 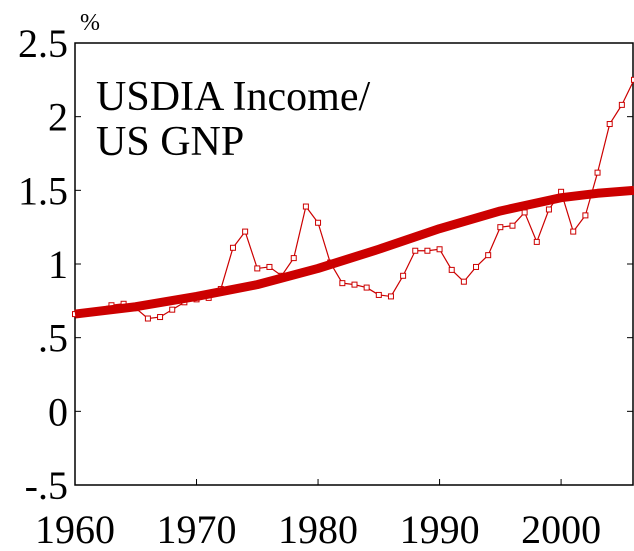 What do you see at coordinates (58, 264) in the screenshot?
I see `y-tick-label: 1` at bounding box center [58, 264].